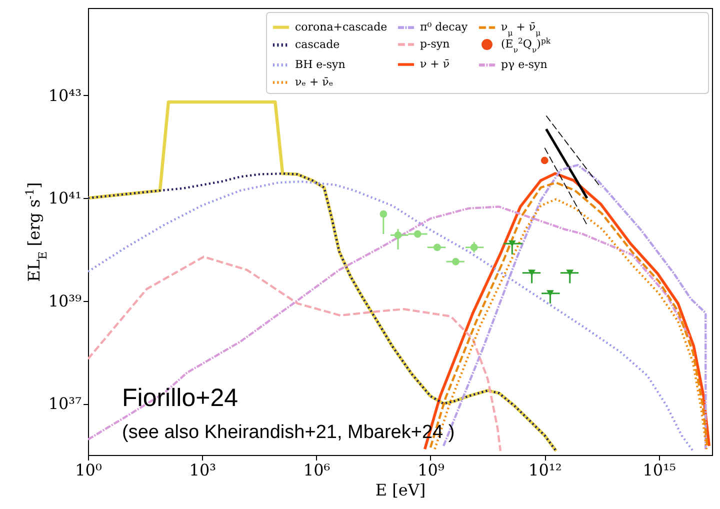 Image resolution: width=720 pixels, height=509 pixels. I want to click on legend-label: ν$_{μ}$ + ν̄$_{μ}$, so click(521, 29).